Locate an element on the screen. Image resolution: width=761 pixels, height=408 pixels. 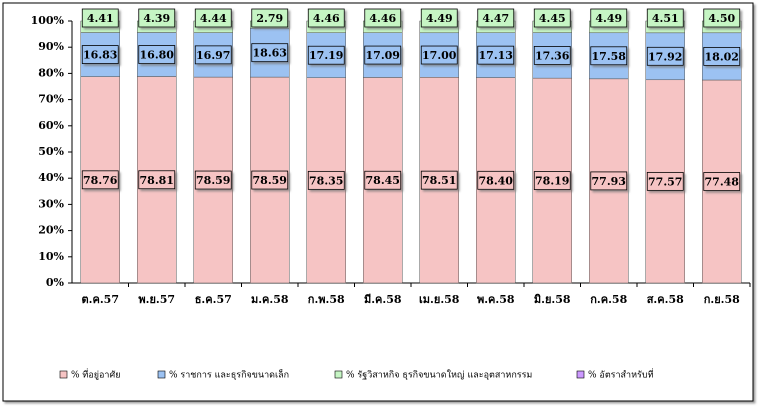
value-label: 16.83 is located at coordinates (100, 55).